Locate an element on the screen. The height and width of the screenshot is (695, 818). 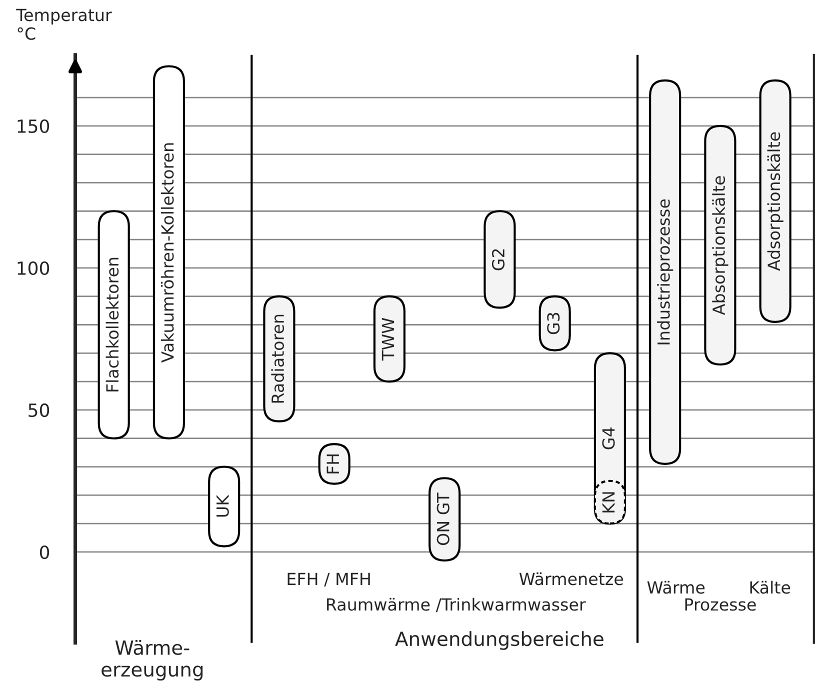
annotation: EFH / MFH is located at coordinates (329, 579).